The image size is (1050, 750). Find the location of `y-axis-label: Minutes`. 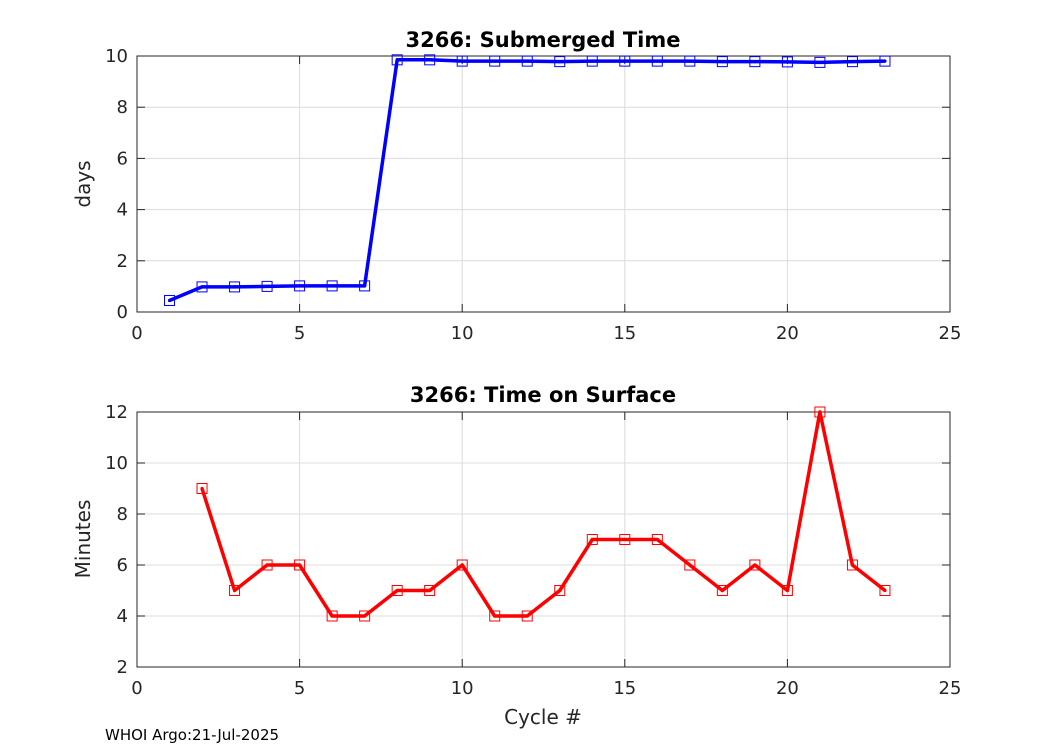

y-axis-label: Minutes is located at coordinates (83, 539).